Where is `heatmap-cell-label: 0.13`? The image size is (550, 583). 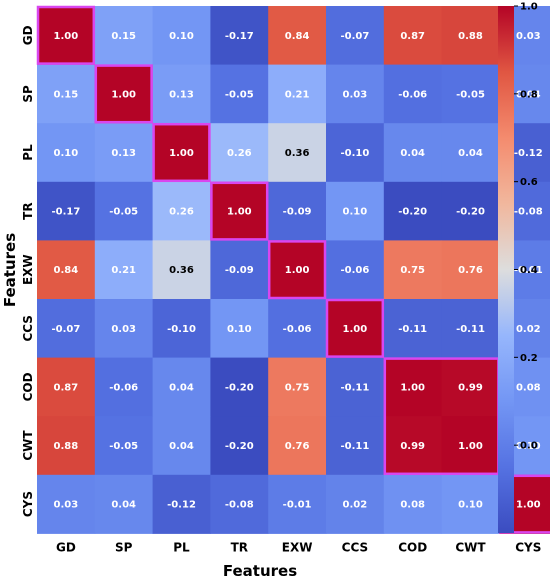 heatmap-cell-label: 0.13 is located at coordinates (181, 94).